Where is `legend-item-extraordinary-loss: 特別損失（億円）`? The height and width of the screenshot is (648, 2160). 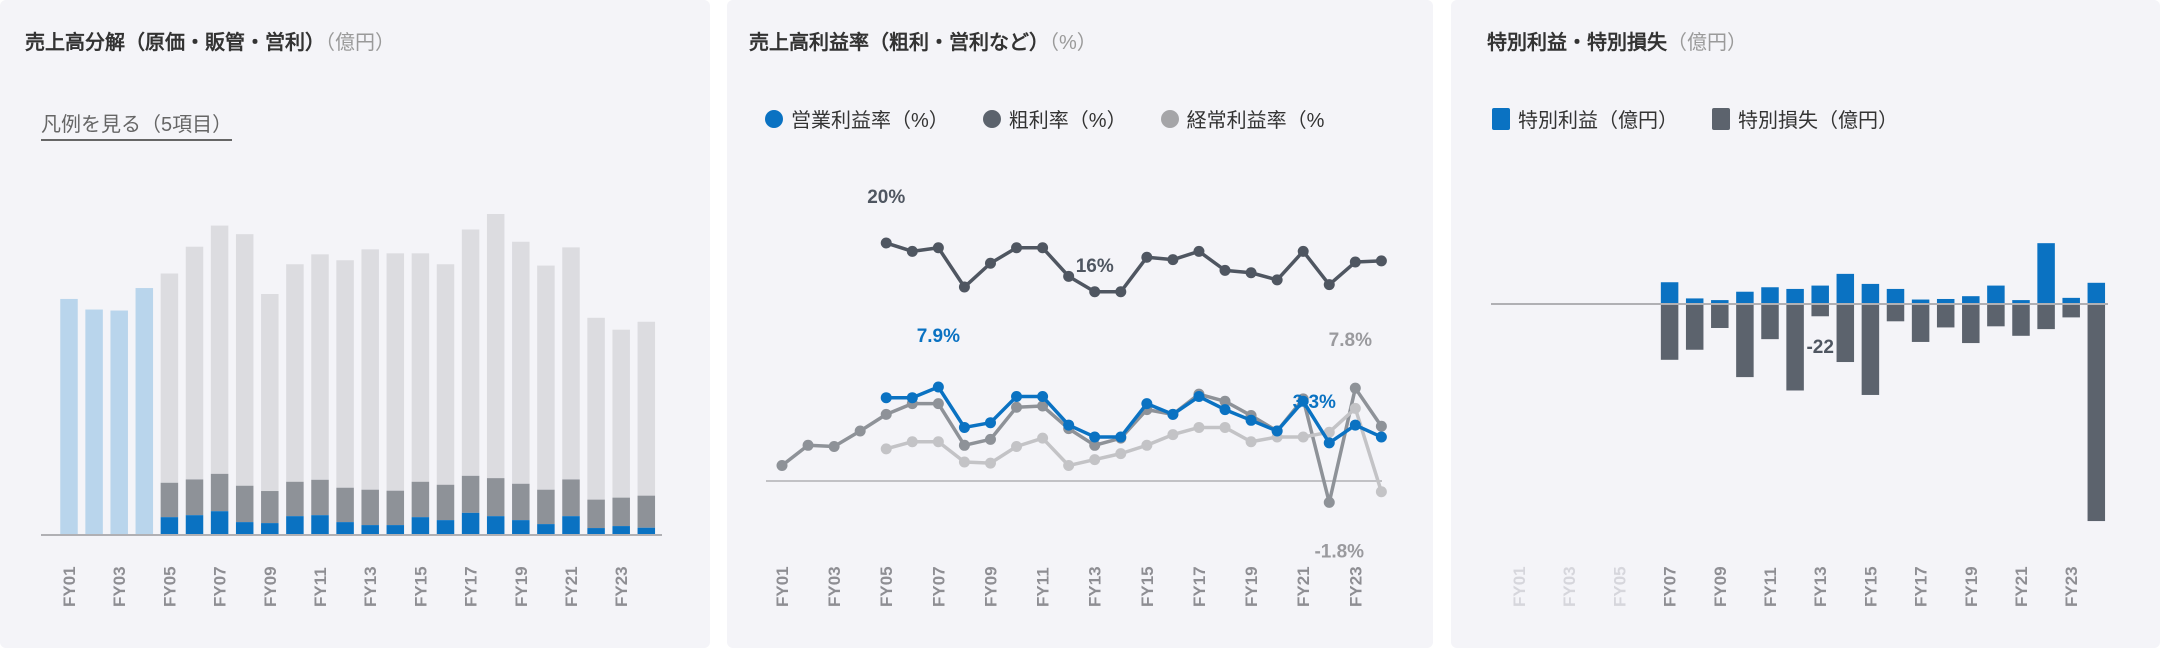 legend-item-extraordinary-loss: 特別損失（億円） is located at coordinates (1805, 118).